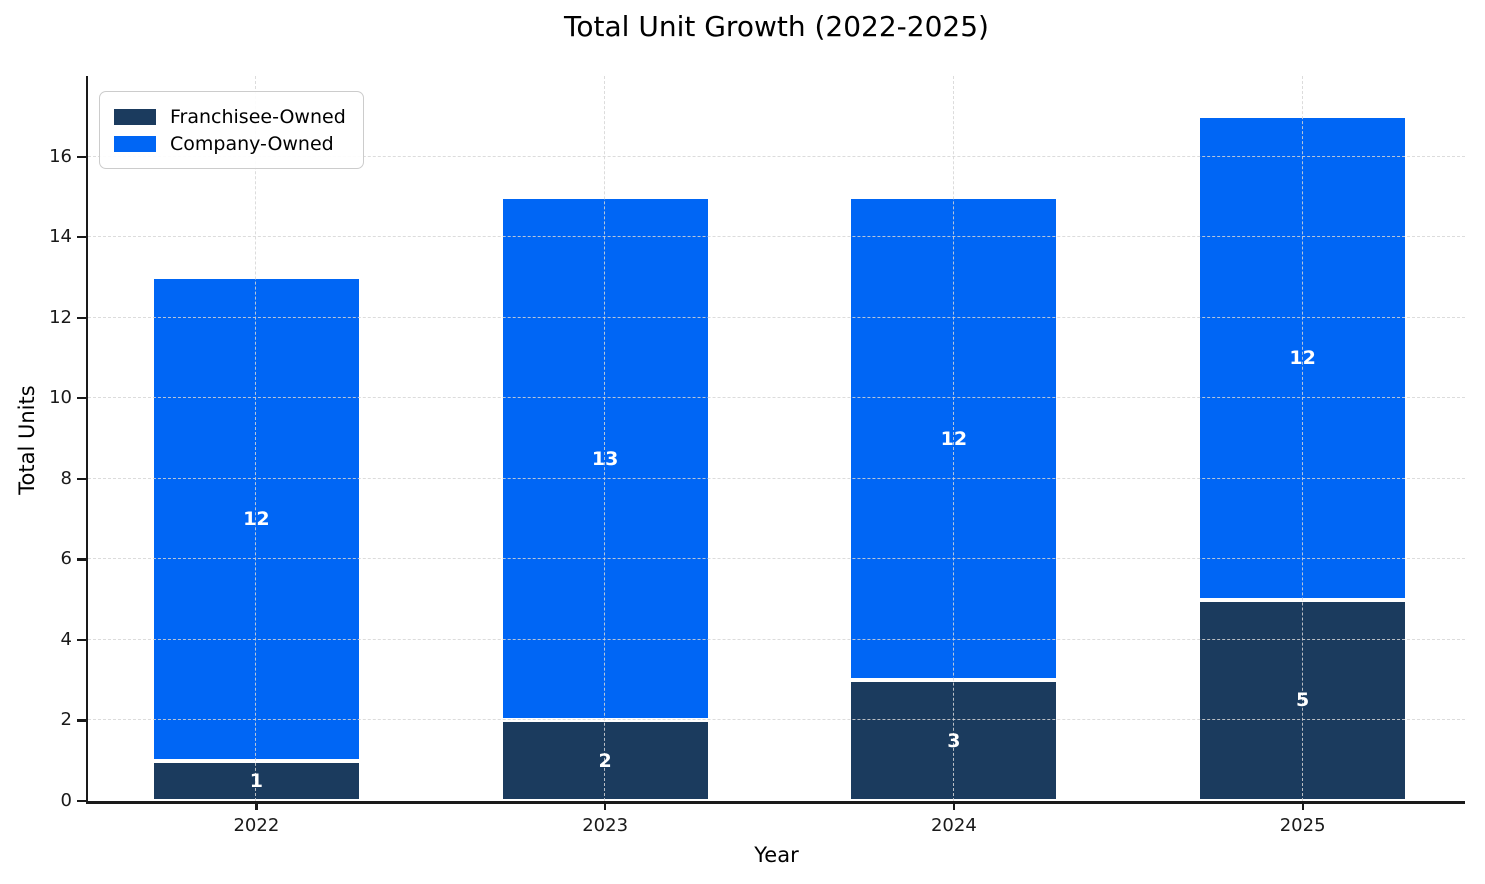 The image size is (1485, 884). Describe the element at coordinates (66, 639) in the screenshot. I see `y-tick-label: 4` at that location.